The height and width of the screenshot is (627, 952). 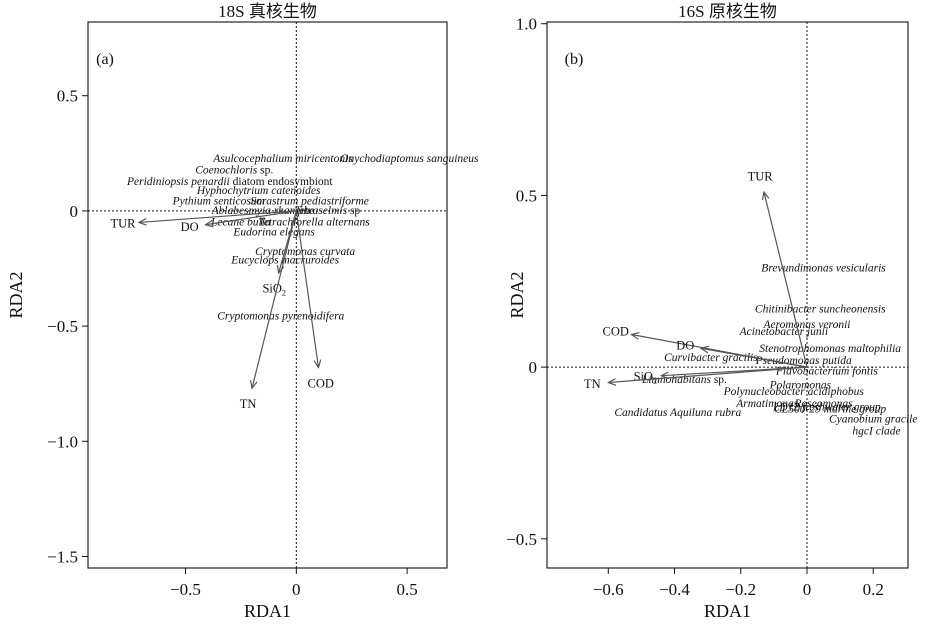 I want to click on species-label: Stenotrophomonas maltophilia, so click(x=830, y=349).